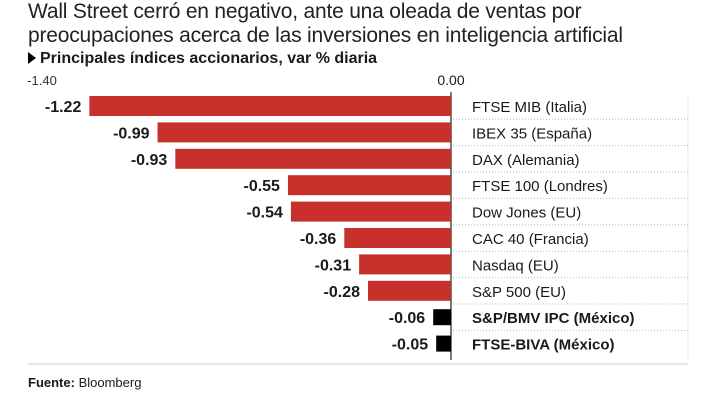  I want to click on subtitle-marker-icon, so click(32, 58).